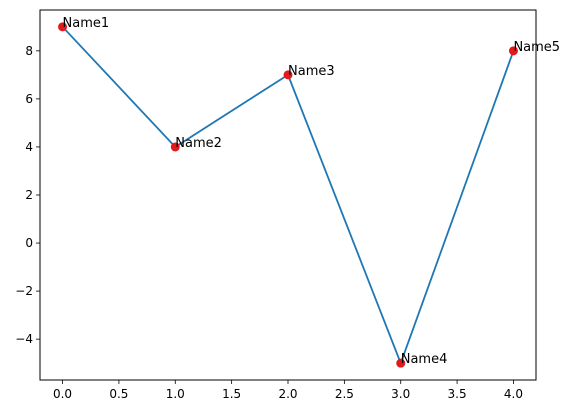 This screenshot has width=573, height=413. I want to click on y-axis-ticks: −4 −2 0 2 4 6 8, so click(27, 195).